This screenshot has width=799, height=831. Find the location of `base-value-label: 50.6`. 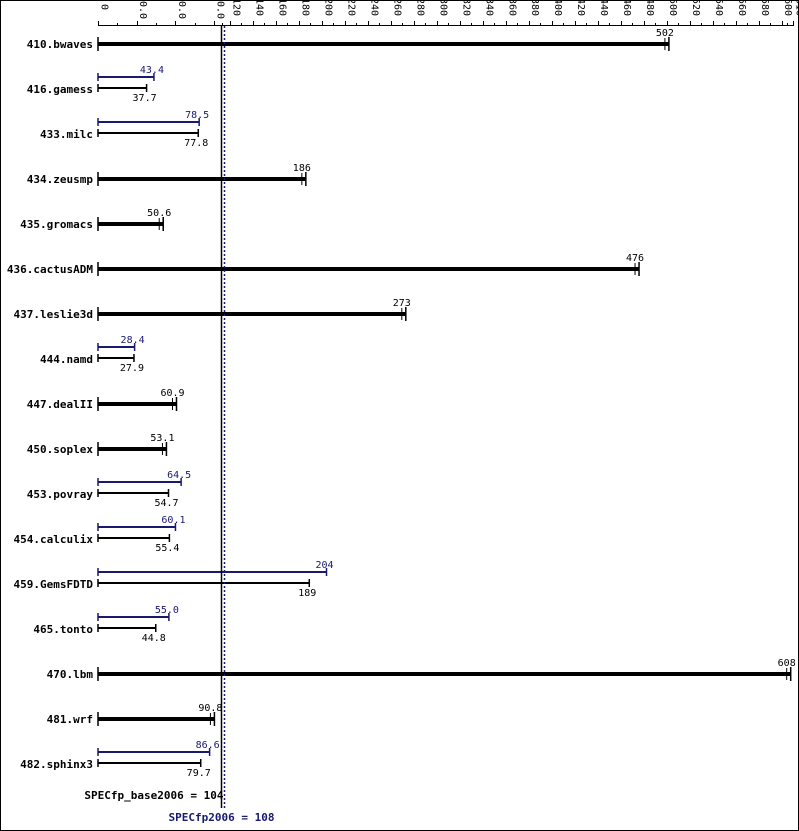

base-value-label: 50.6 is located at coordinates (159, 213).